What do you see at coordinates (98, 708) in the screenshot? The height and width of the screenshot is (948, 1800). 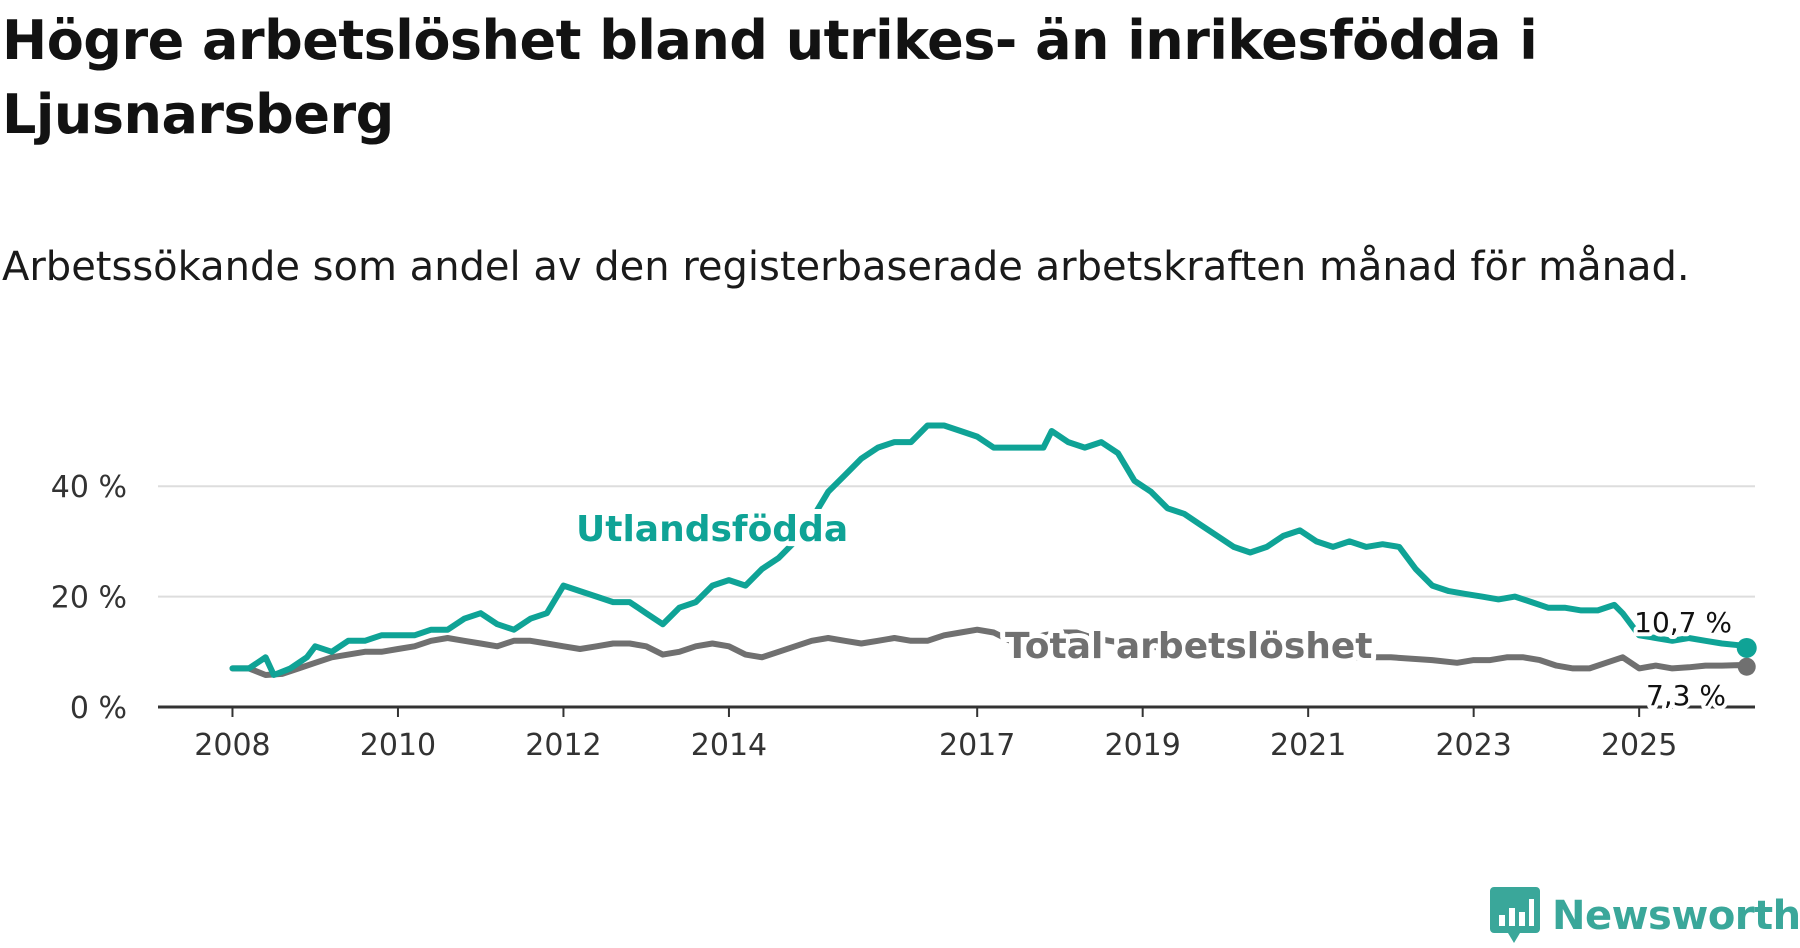 I see `y-tick-label-0: 0 %` at bounding box center [98, 708].